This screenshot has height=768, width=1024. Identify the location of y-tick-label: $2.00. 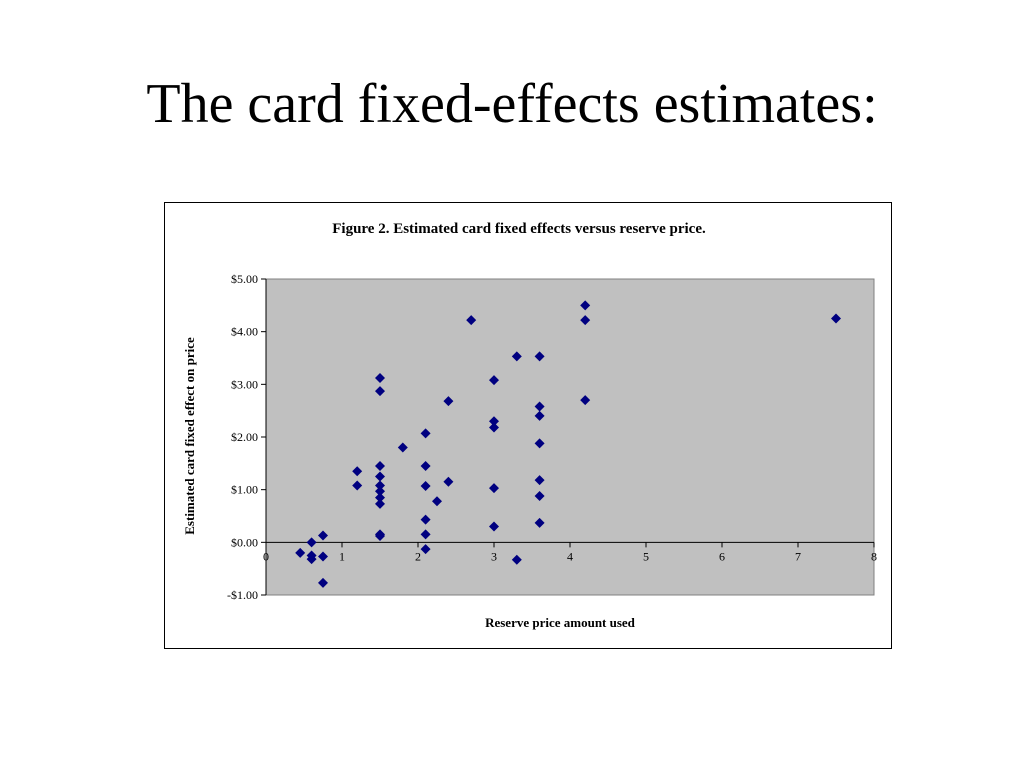
(244, 437).